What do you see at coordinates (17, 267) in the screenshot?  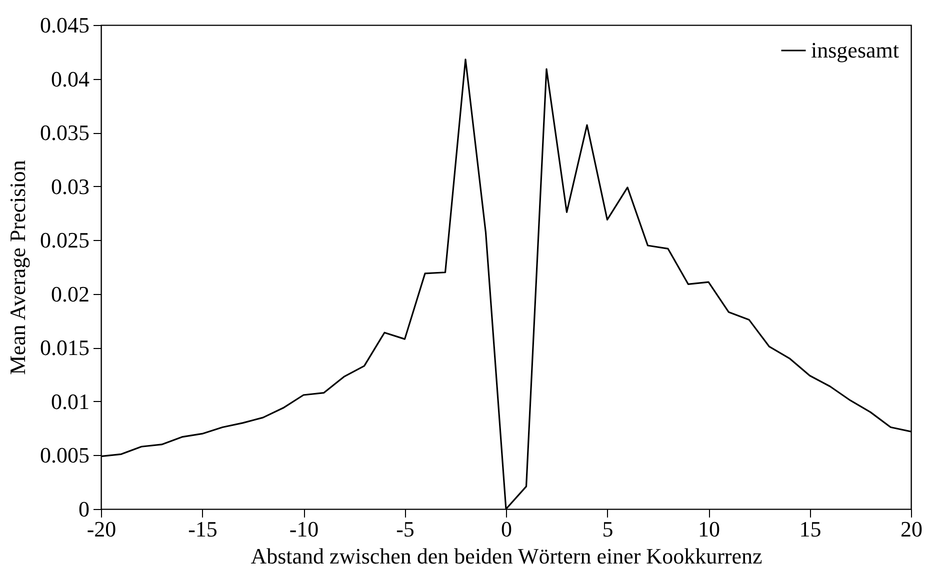 I see `y-axis-title: Mean Average Precision` at bounding box center [17, 267].